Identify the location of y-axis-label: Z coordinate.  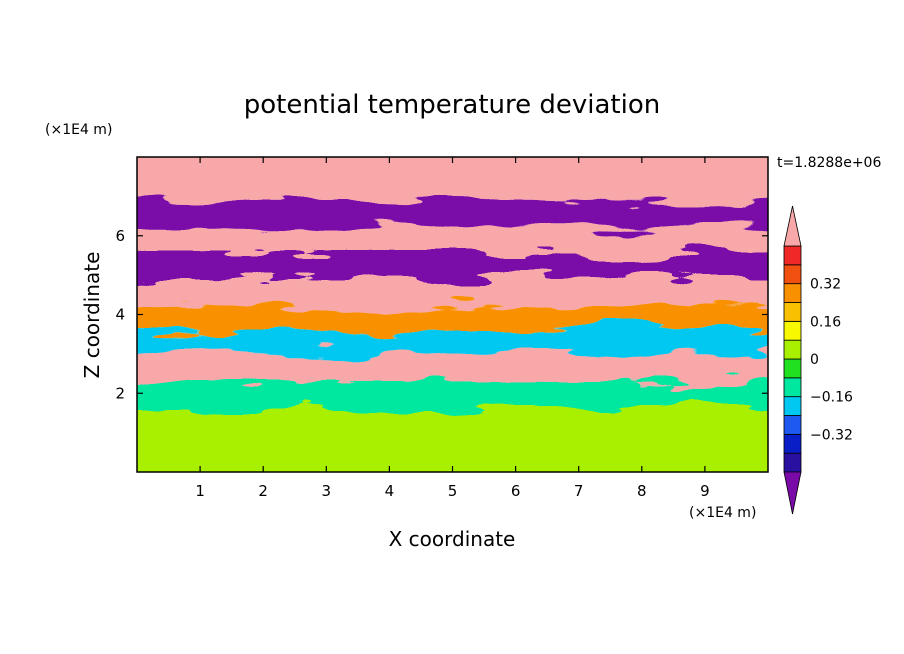
(92, 315).